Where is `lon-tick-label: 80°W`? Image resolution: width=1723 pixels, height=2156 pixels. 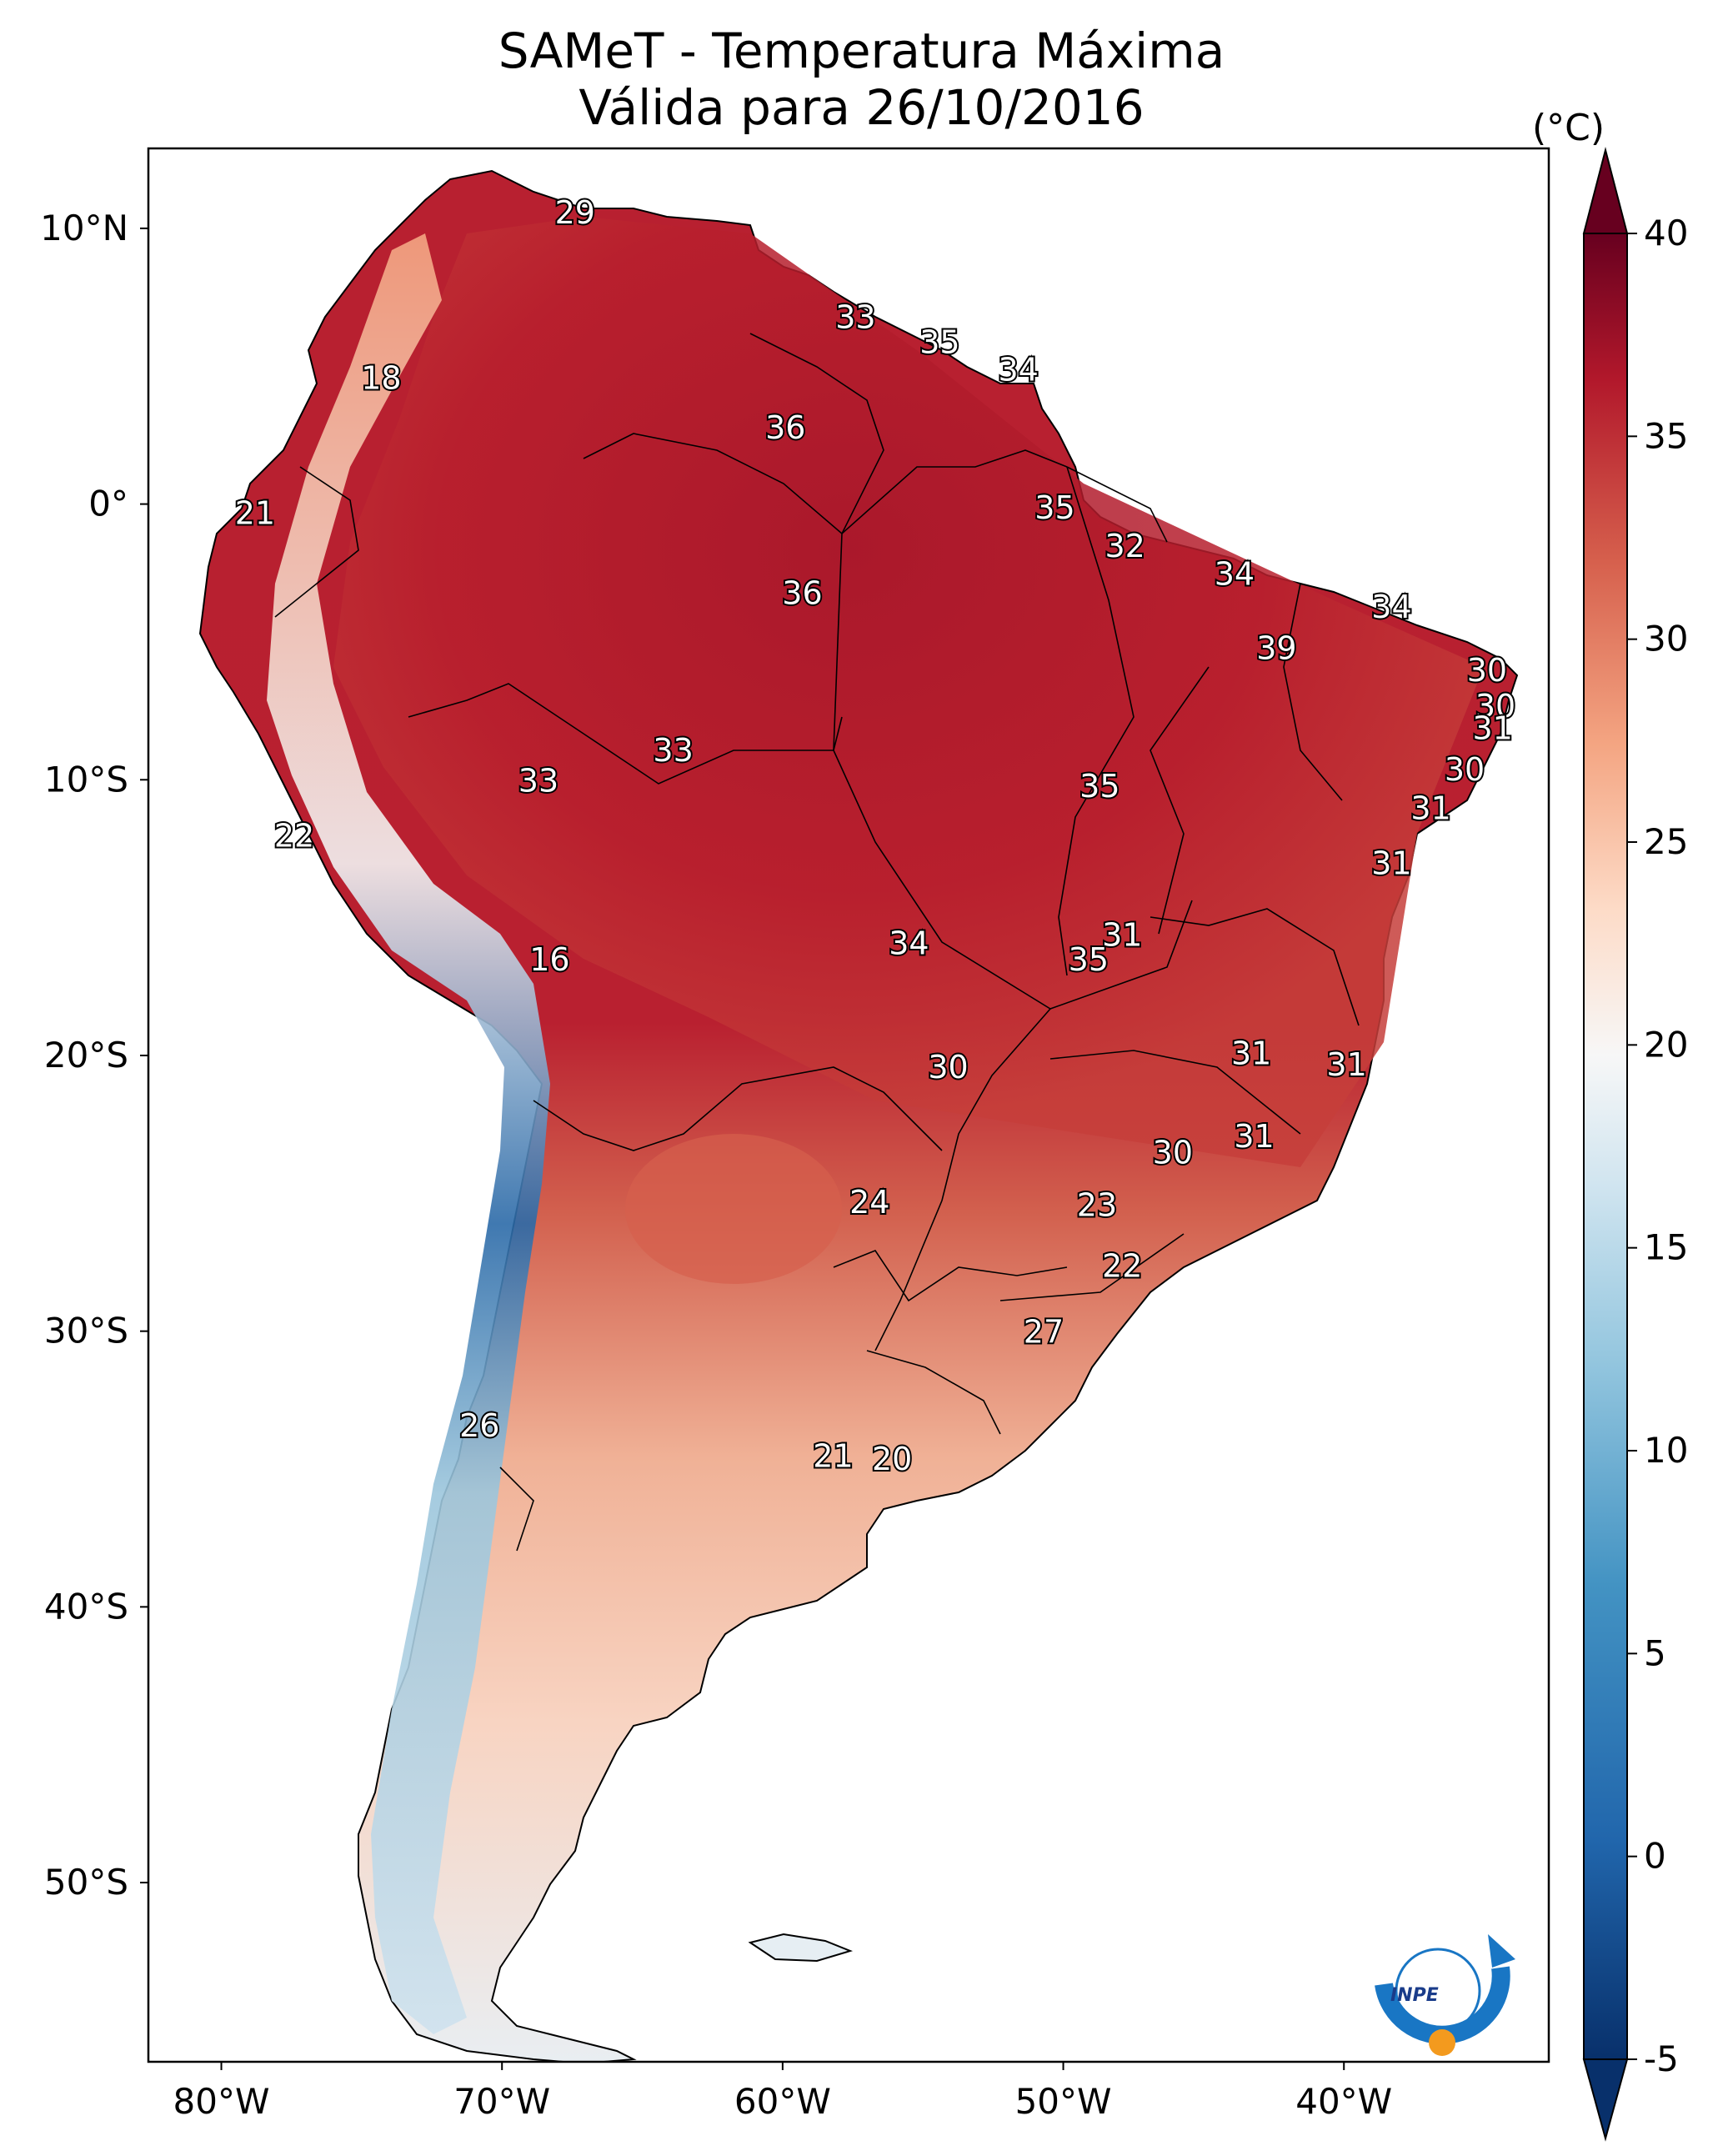 lon-tick-label: 80°W is located at coordinates (221, 2101).